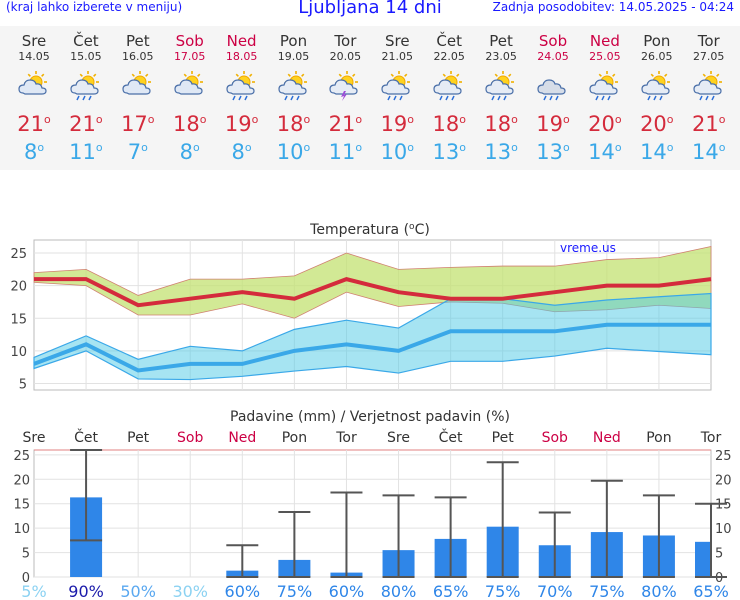 This screenshot has height=600, width=740. Describe the element at coordinates (372, 347) in the screenshot. I see `min-temperature-line` at that location.